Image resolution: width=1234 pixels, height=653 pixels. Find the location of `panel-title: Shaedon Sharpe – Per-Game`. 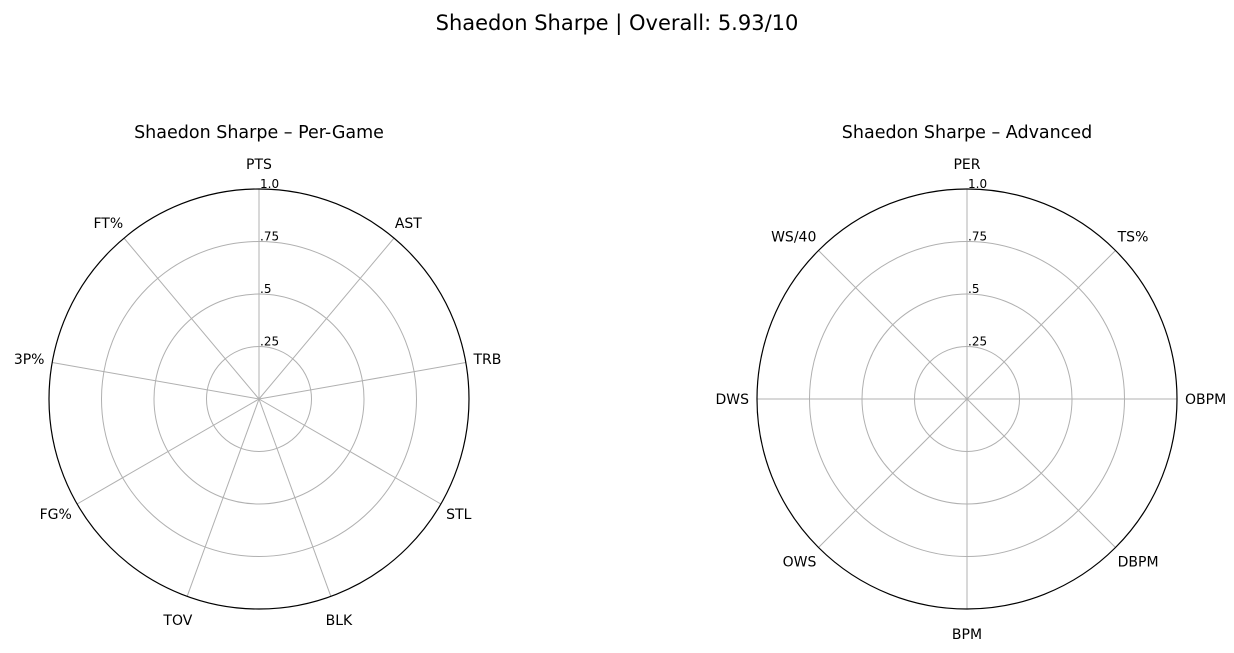

panel-title: Shaedon Sharpe – Per-Game is located at coordinates (259, 133).